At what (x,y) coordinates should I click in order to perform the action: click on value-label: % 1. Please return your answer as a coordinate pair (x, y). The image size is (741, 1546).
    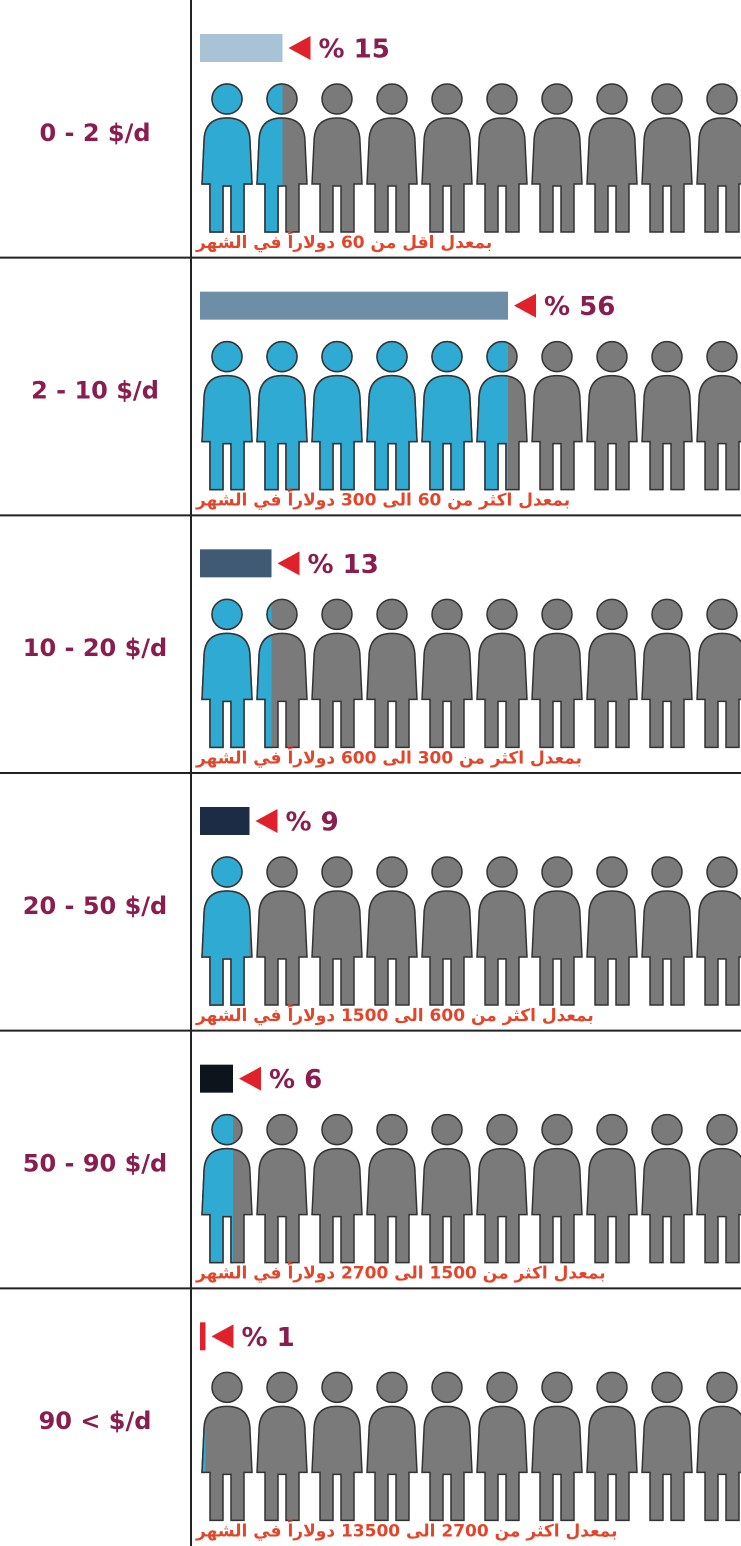
    Looking at the image, I should click on (268, 1338).